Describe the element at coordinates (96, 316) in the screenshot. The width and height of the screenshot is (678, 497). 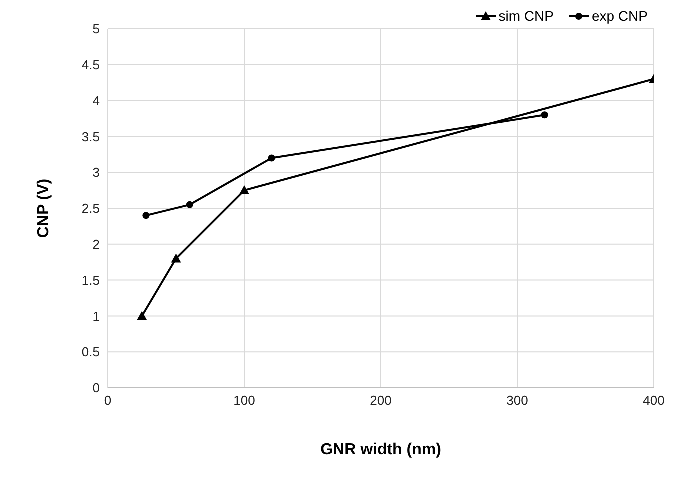
I see `y-tick-label: 1` at that location.